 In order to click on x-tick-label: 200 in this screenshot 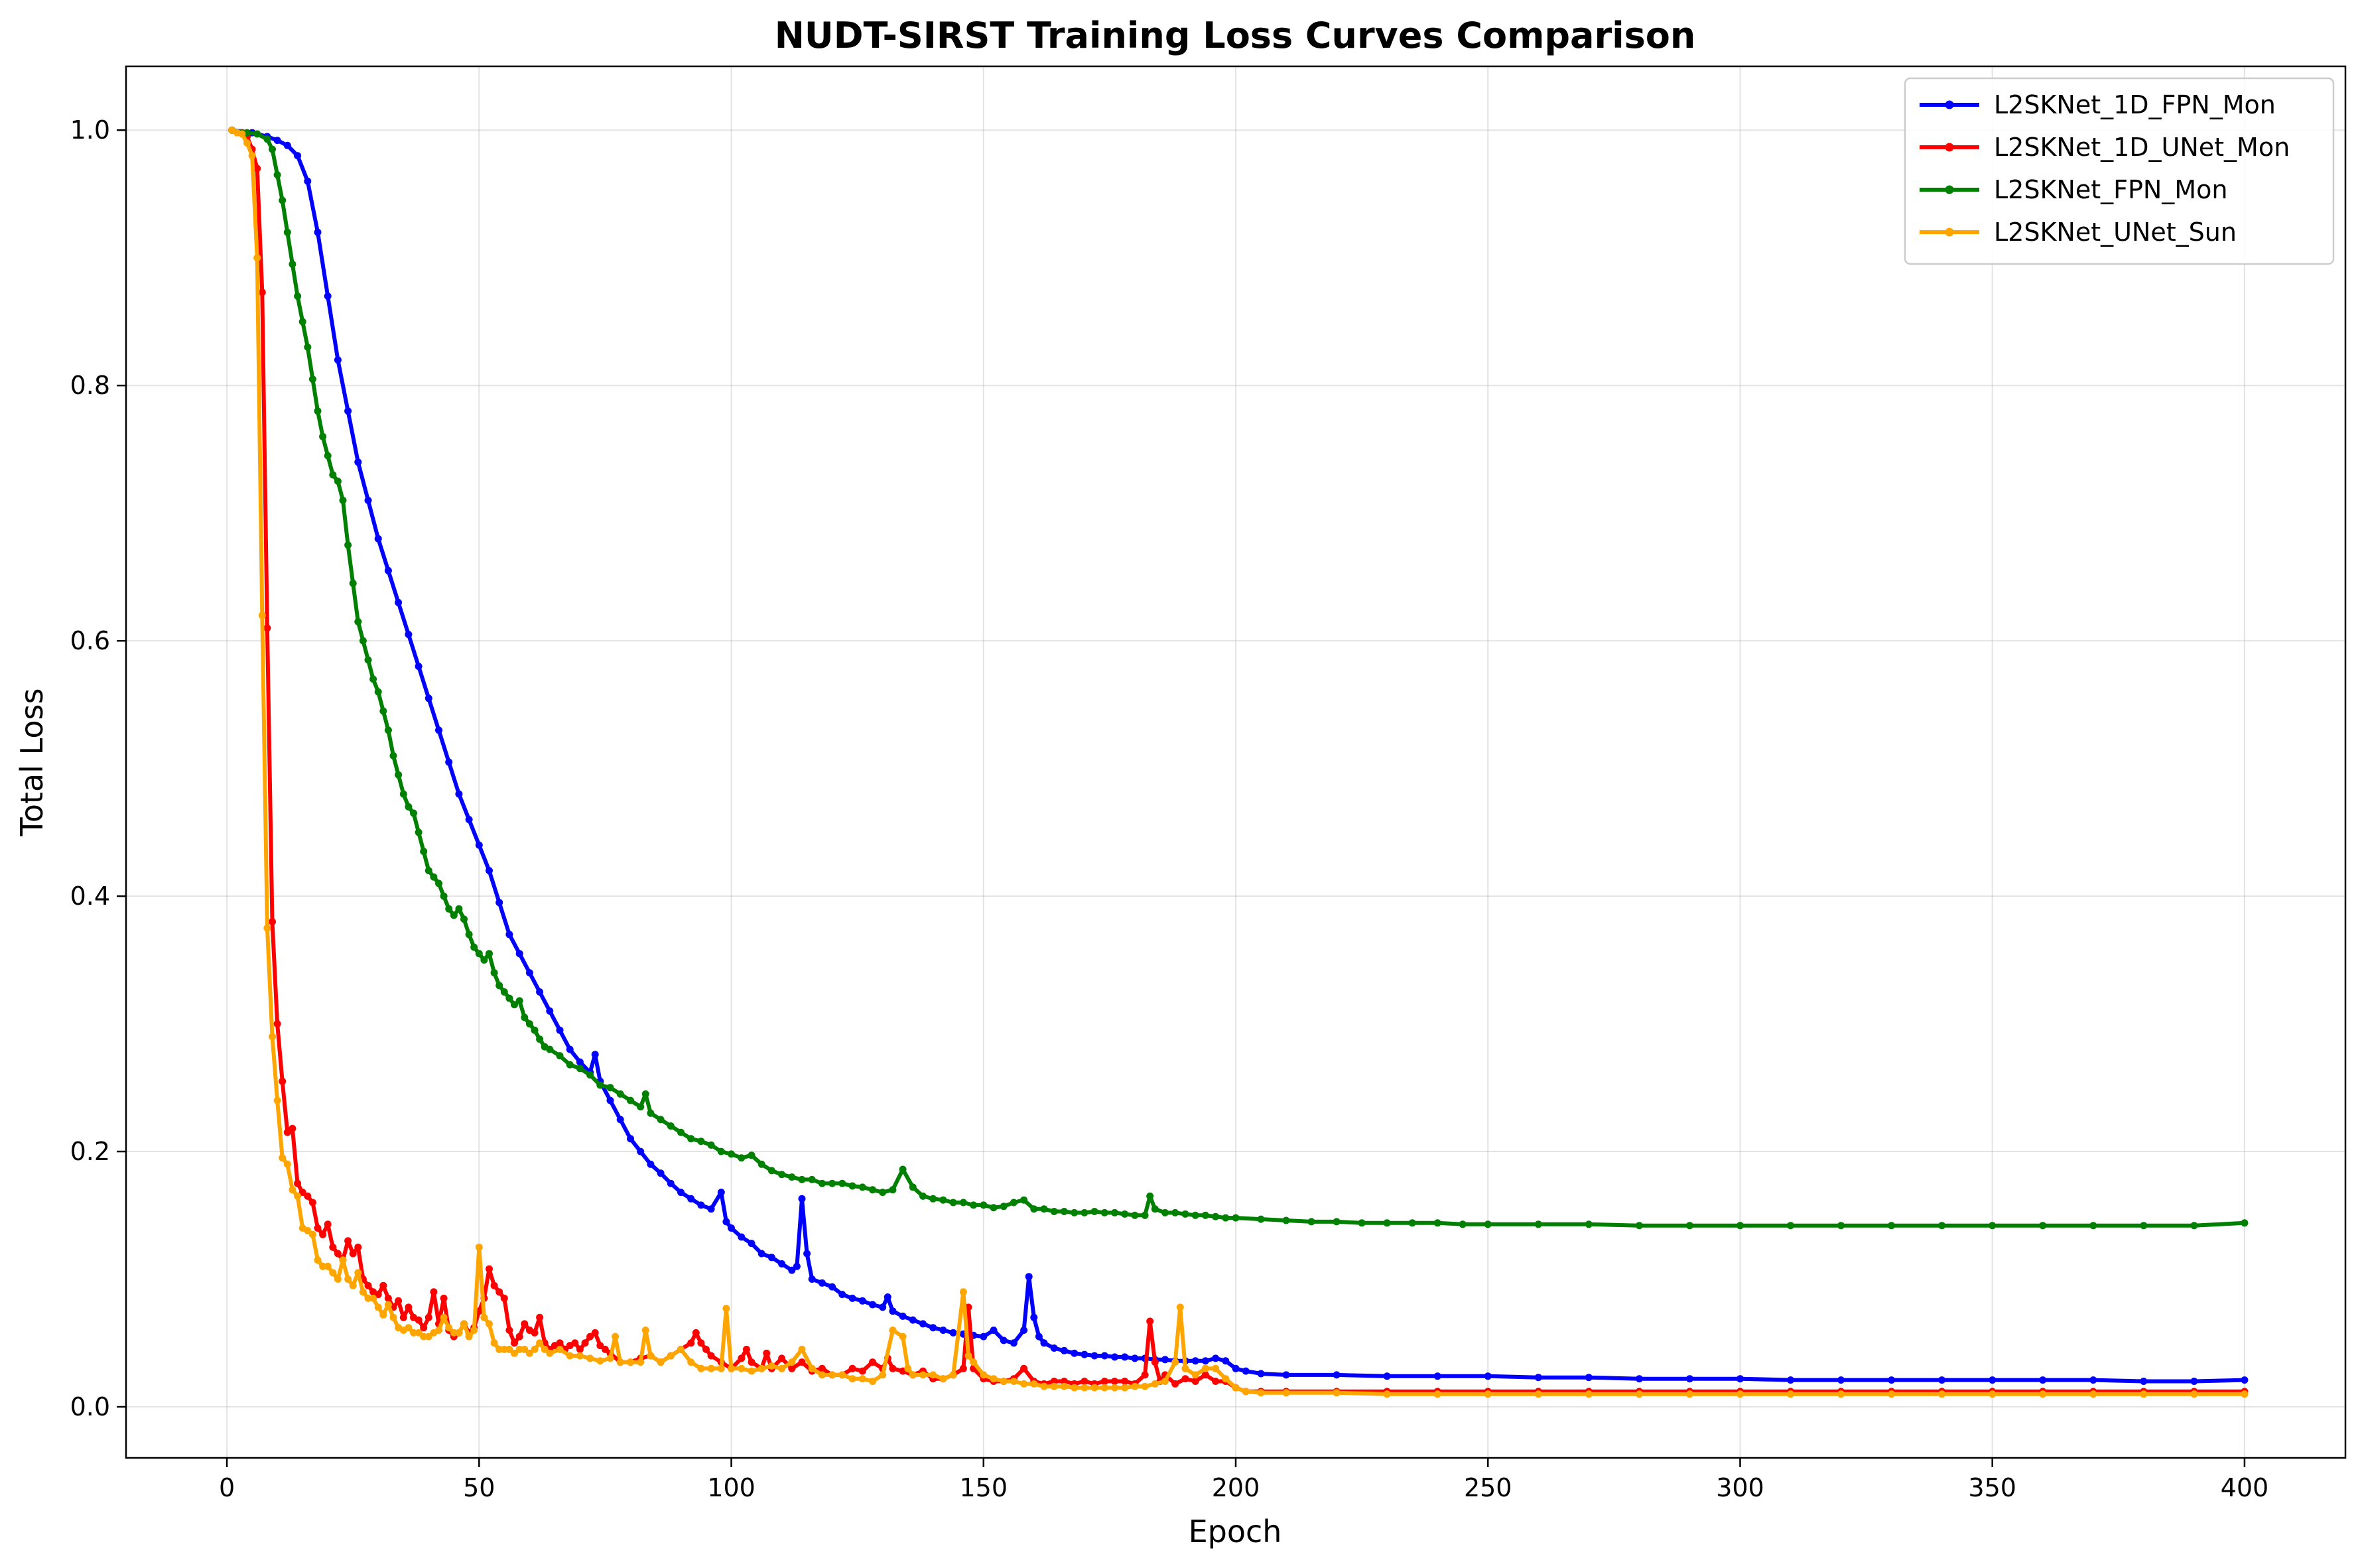, I will do `click(1236, 1487)`.